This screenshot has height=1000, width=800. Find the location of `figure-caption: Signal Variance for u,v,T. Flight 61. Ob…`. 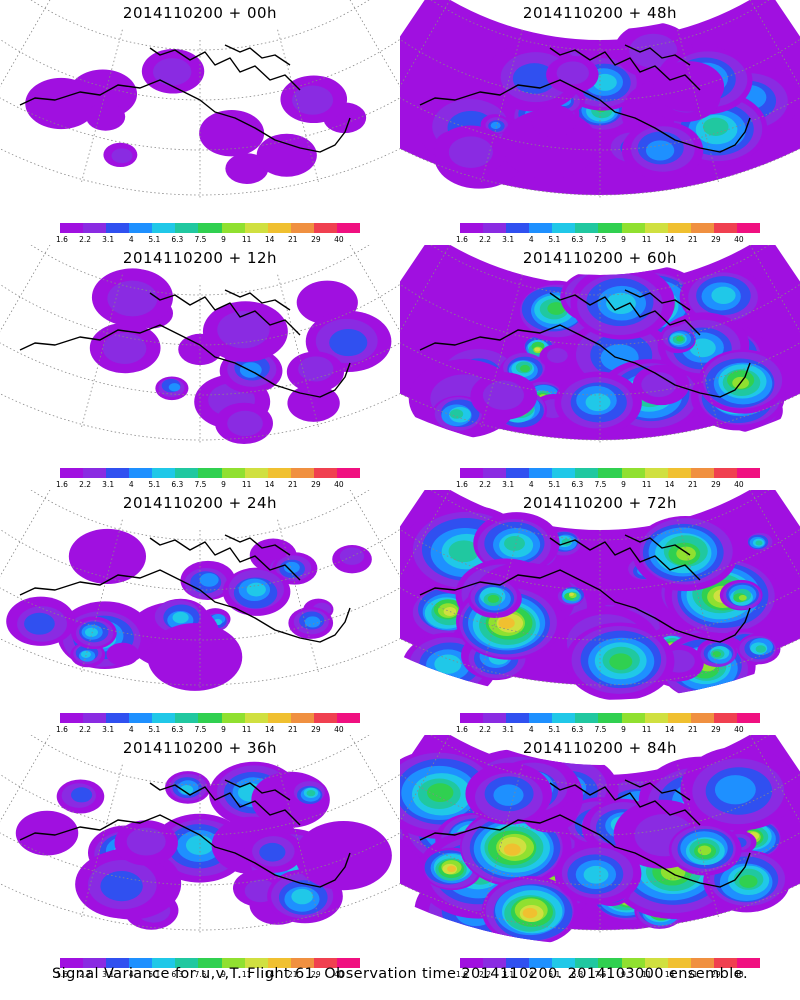

figure-caption: Signal Variance for u,v,T. Flight 61. Ob… is located at coordinates (400, 974).